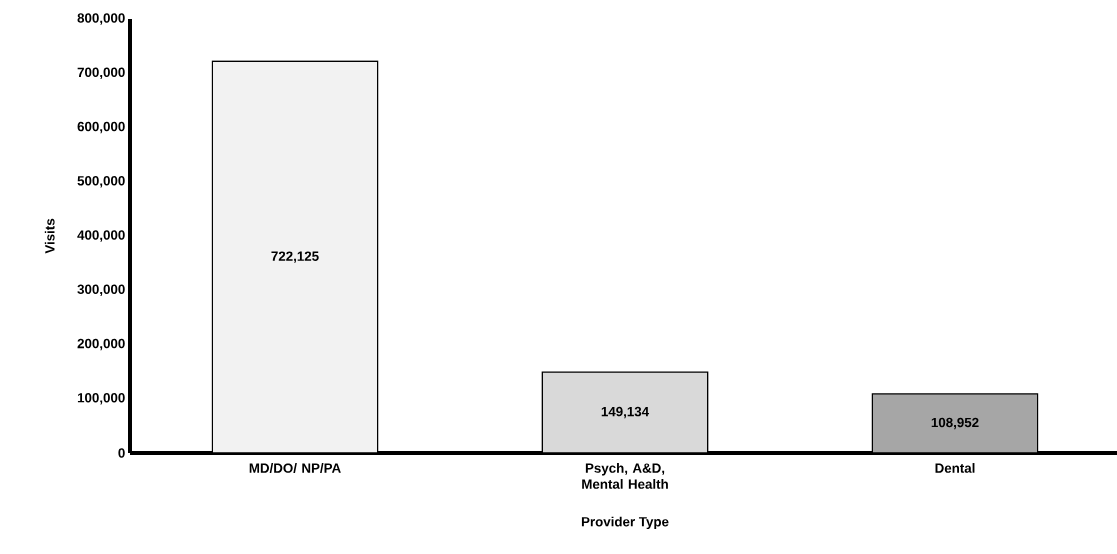 This screenshot has width=1117, height=554. Describe the element at coordinates (101, 236) in the screenshot. I see `y-tick-label: 400,000` at that location.